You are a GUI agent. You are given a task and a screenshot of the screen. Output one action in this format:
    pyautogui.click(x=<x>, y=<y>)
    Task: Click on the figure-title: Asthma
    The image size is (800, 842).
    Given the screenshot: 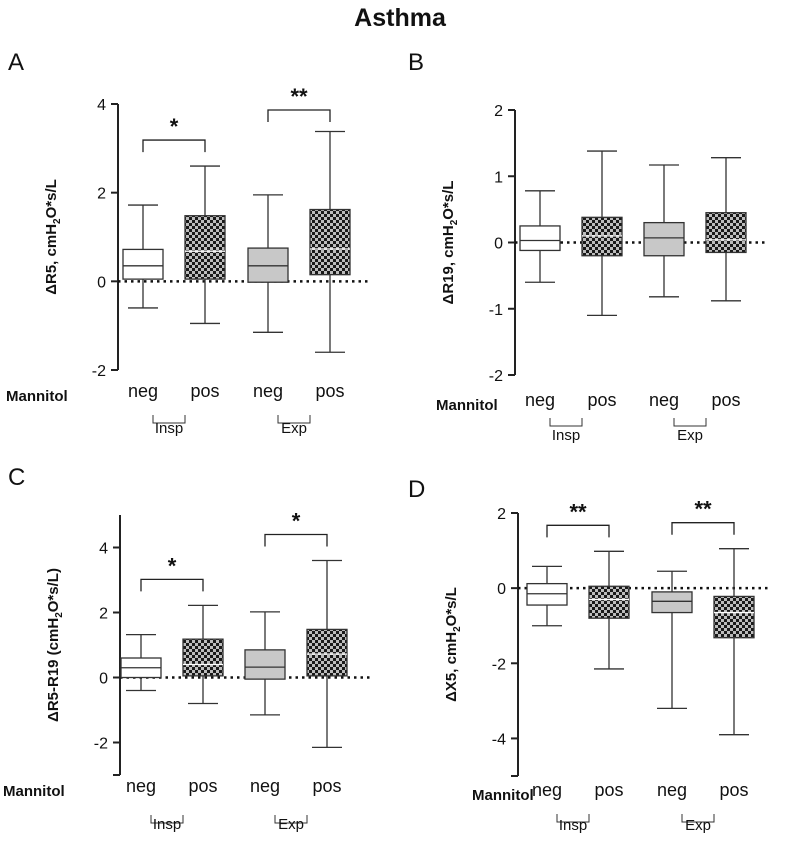 What is the action you would take?
    pyautogui.click(x=400, y=18)
    